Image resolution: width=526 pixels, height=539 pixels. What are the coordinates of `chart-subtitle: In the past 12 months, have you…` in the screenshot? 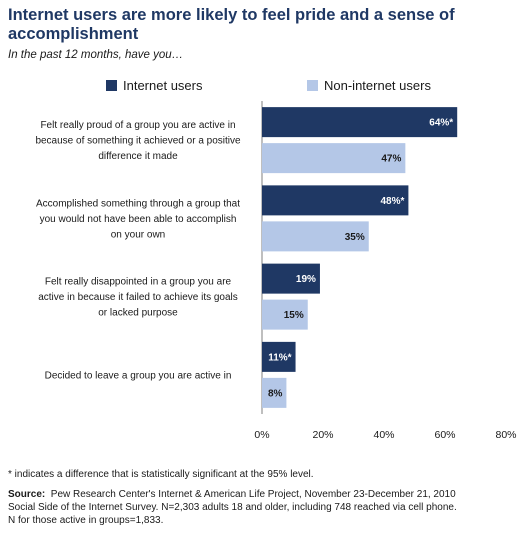 It's located at (96, 55).